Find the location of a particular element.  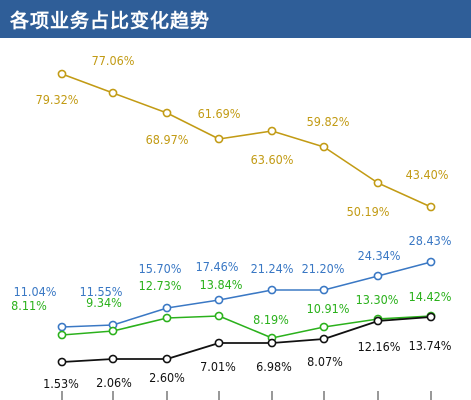

data-label: 15.70% is located at coordinates (160, 268).